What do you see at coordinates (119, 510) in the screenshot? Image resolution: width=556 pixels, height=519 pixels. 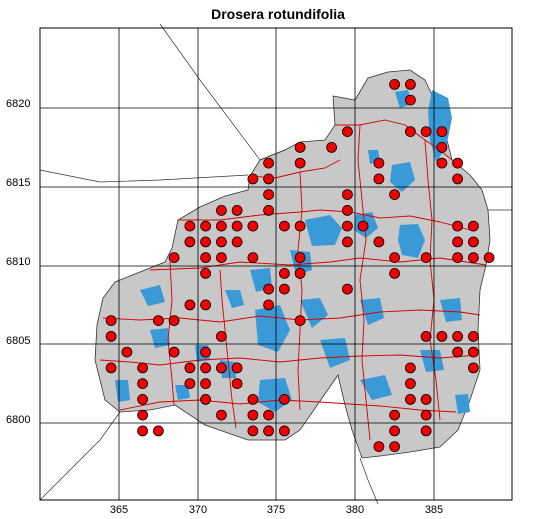 I see `x-tick-label: 365` at bounding box center [119, 510].